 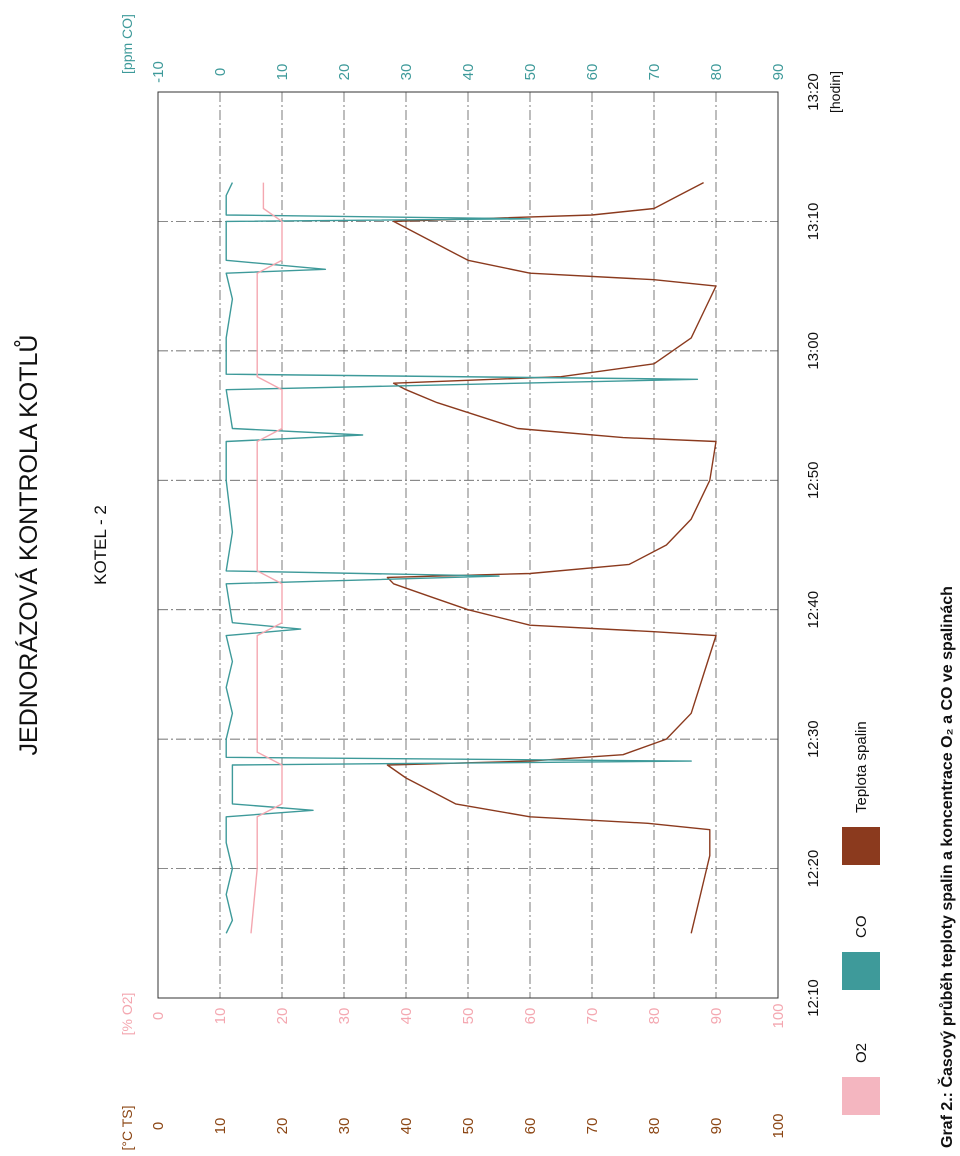 What do you see at coordinates (861, 1053) in the screenshot?
I see `legend-label-o2: O2` at bounding box center [861, 1053].